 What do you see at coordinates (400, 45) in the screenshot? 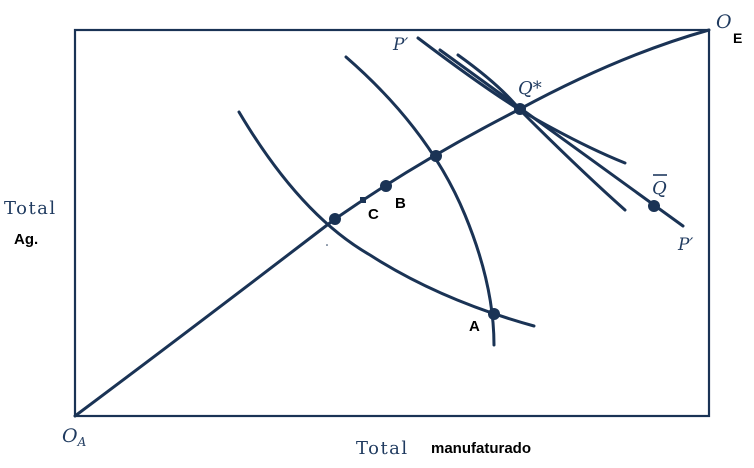
I see `price-line-label-top: P′` at bounding box center [400, 45].